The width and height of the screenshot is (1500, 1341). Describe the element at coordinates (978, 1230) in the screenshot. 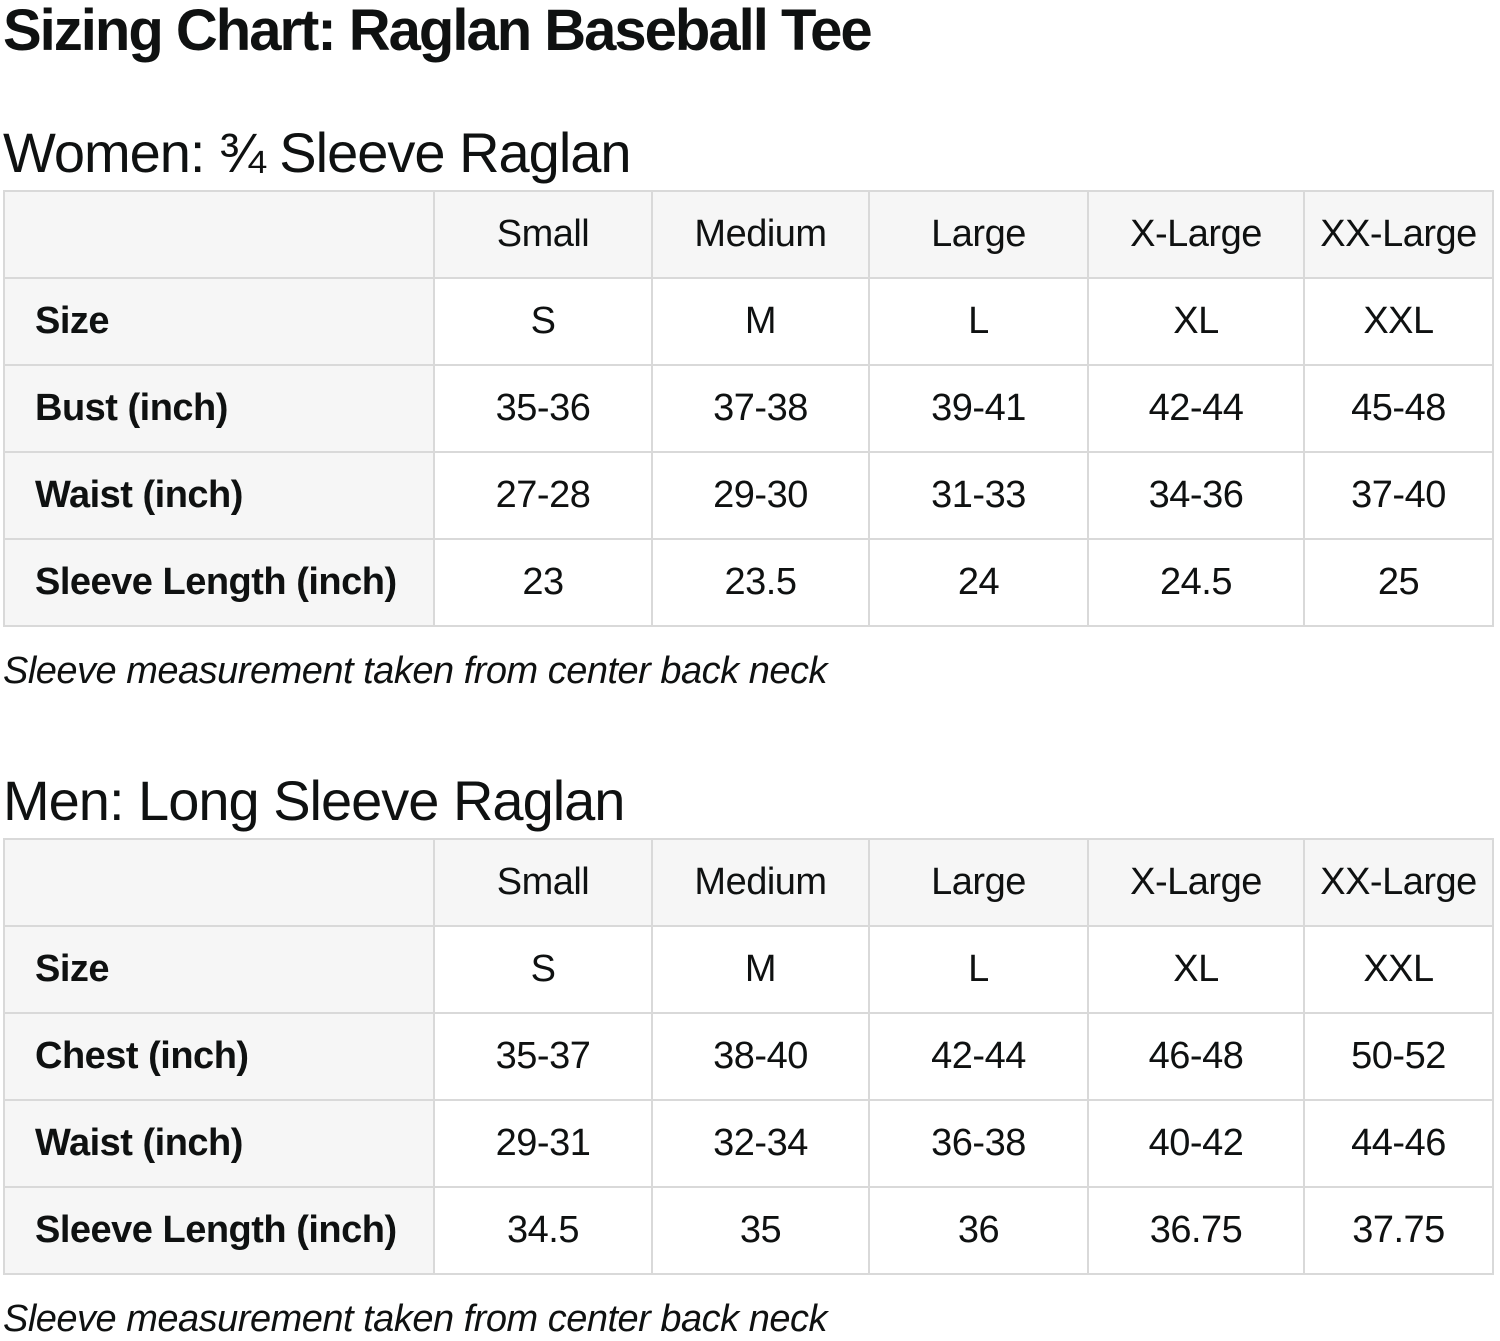

I see `table-cell: 36` at that location.